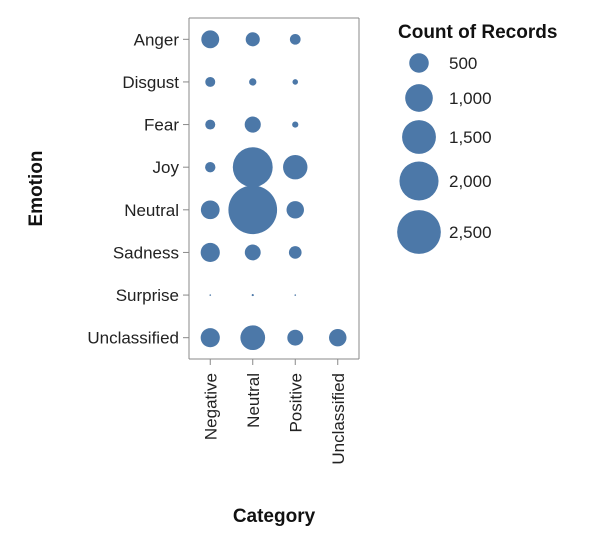  I want to click on y-axis-title: Emotion, so click(36, 189).